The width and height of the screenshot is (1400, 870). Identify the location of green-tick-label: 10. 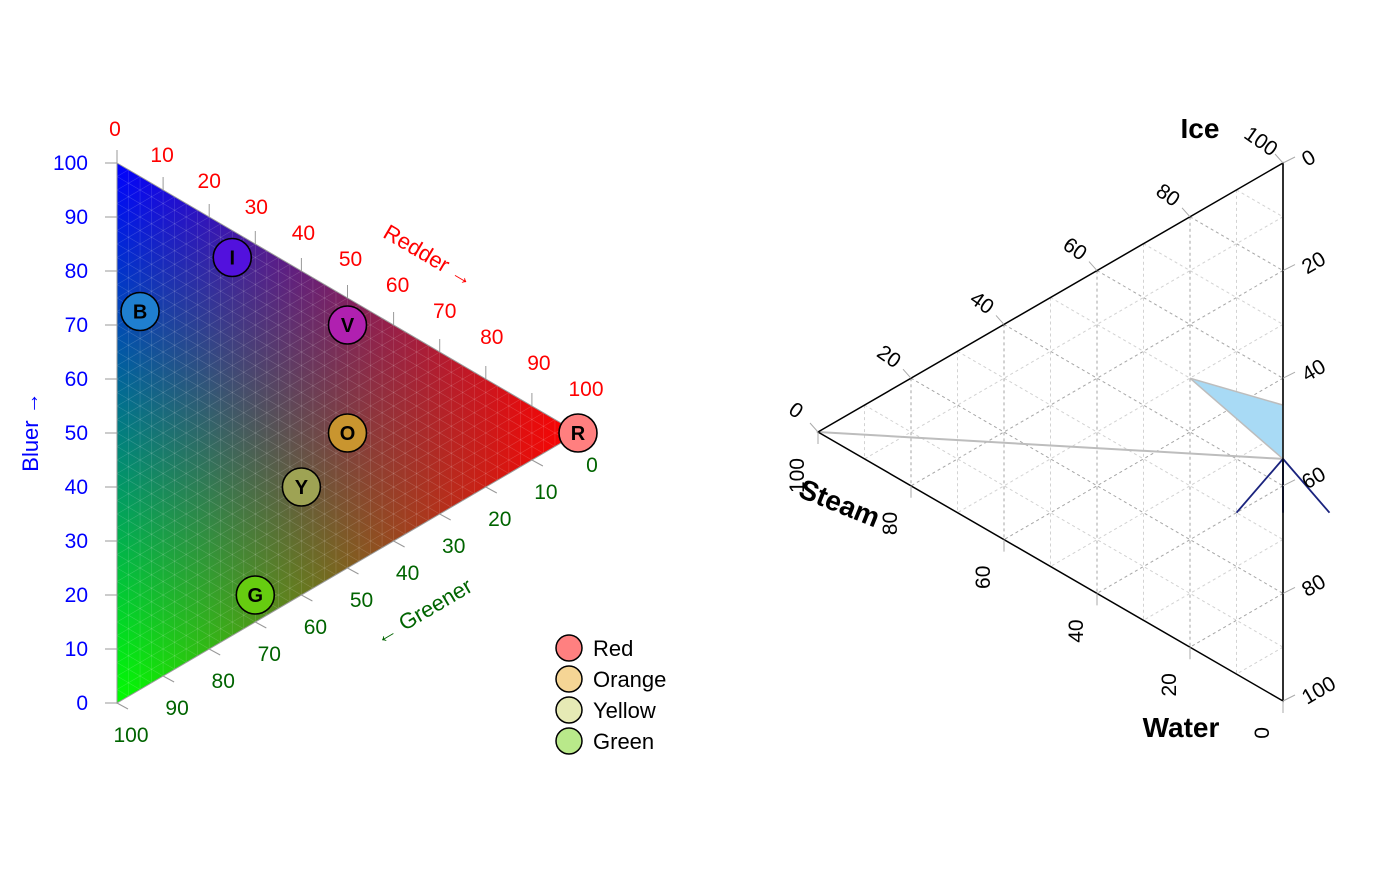
(545, 492).